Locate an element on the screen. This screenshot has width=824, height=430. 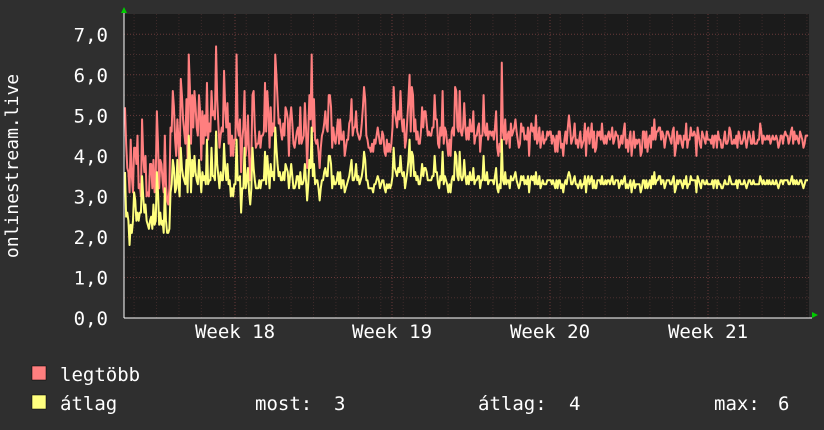
x-tick-label: Week 21 is located at coordinates (708, 332).